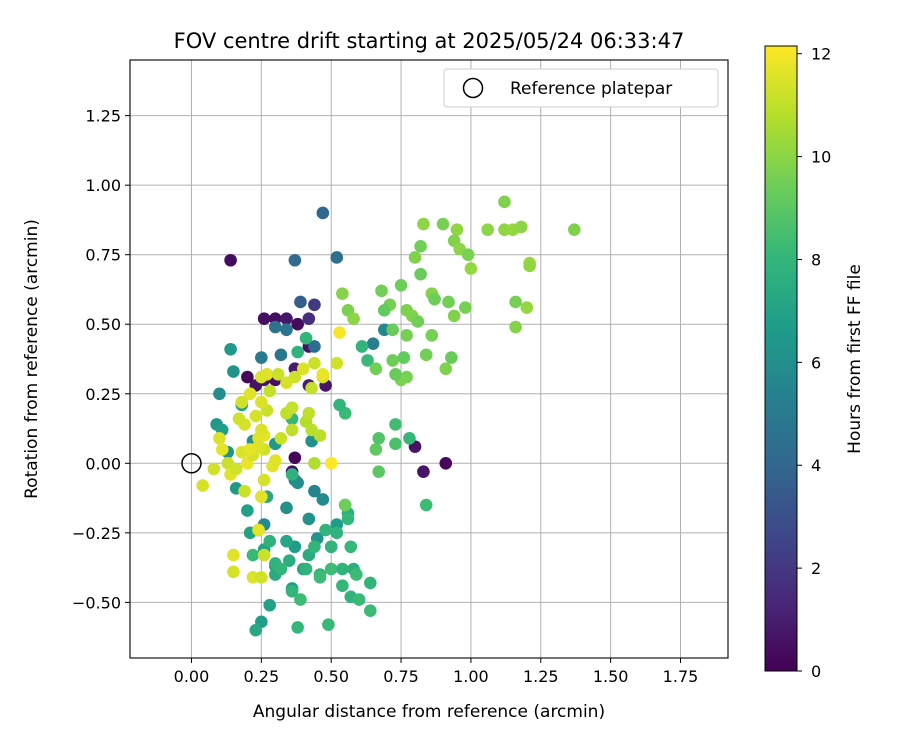 This screenshot has height=750, width=900. What do you see at coordinates (816, 671) in the screenshot?
I see `colorbar-tick-label: 0` at bounding box center [816, 671].